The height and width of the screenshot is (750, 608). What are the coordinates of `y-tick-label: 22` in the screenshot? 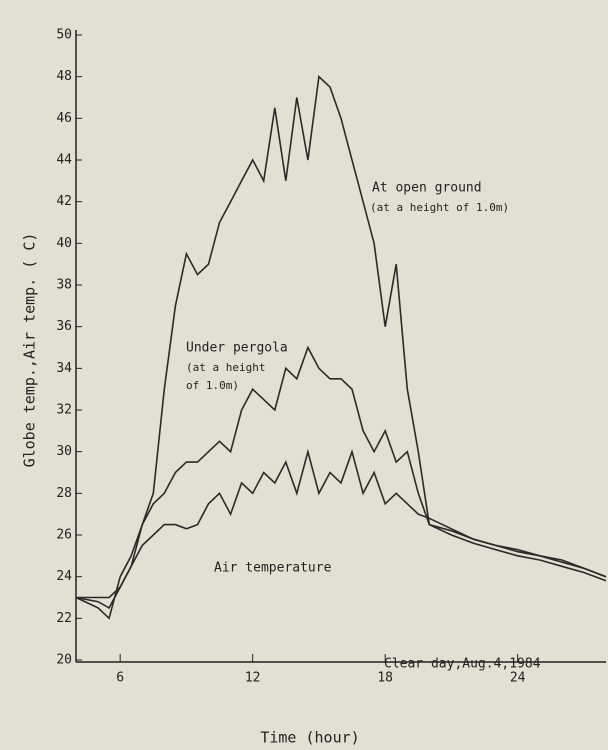 It's located at (64, 618).